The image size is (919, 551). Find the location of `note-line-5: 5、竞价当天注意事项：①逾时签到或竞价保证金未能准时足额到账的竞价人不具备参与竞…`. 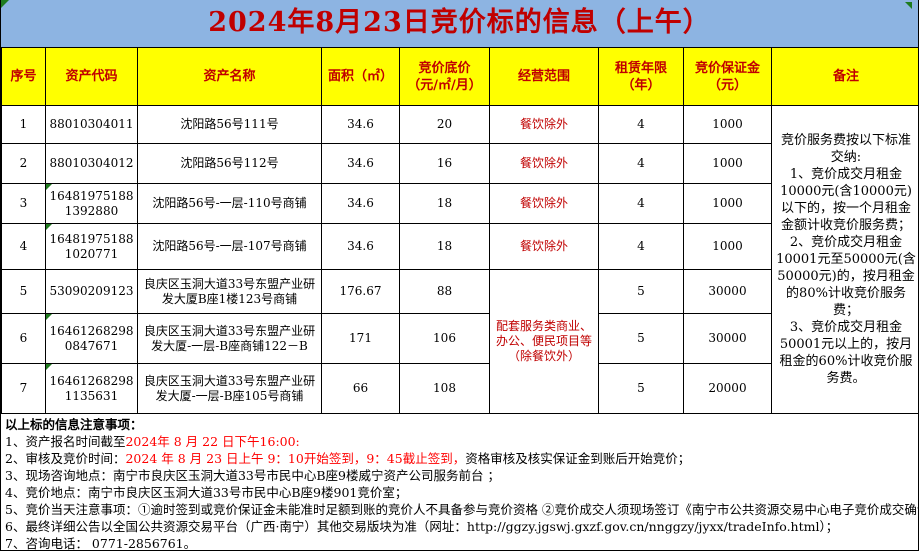

note-line-5: 5、竞价当天注意事项：①逾时签到或竞价保证金未能准时足额到账的竞价人不具备参与竞… is located at coordinates (461, 509).